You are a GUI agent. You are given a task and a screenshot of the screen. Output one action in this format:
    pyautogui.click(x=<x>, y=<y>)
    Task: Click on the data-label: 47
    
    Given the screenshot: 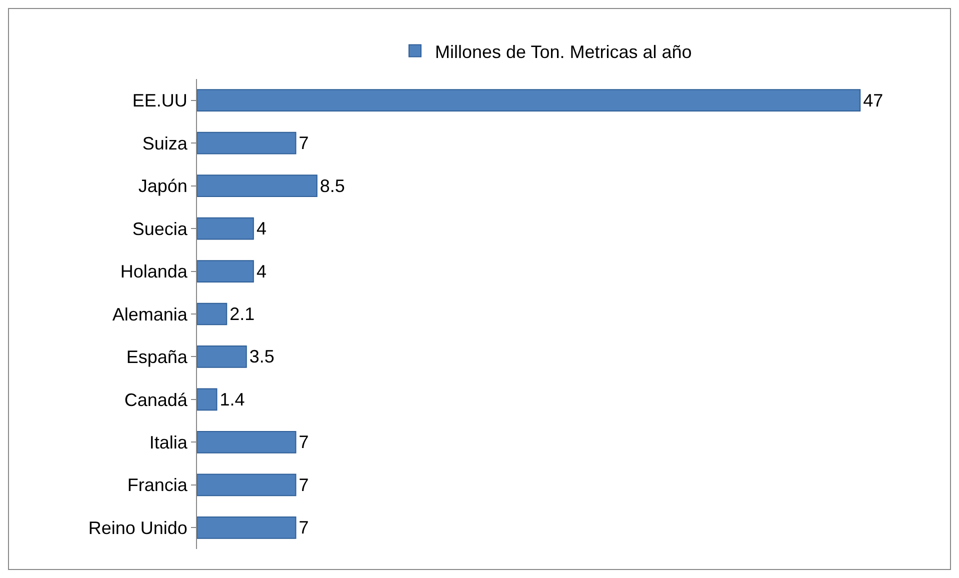 What is the action you would take?
    pyautogui.click(x=873, y=100)
    